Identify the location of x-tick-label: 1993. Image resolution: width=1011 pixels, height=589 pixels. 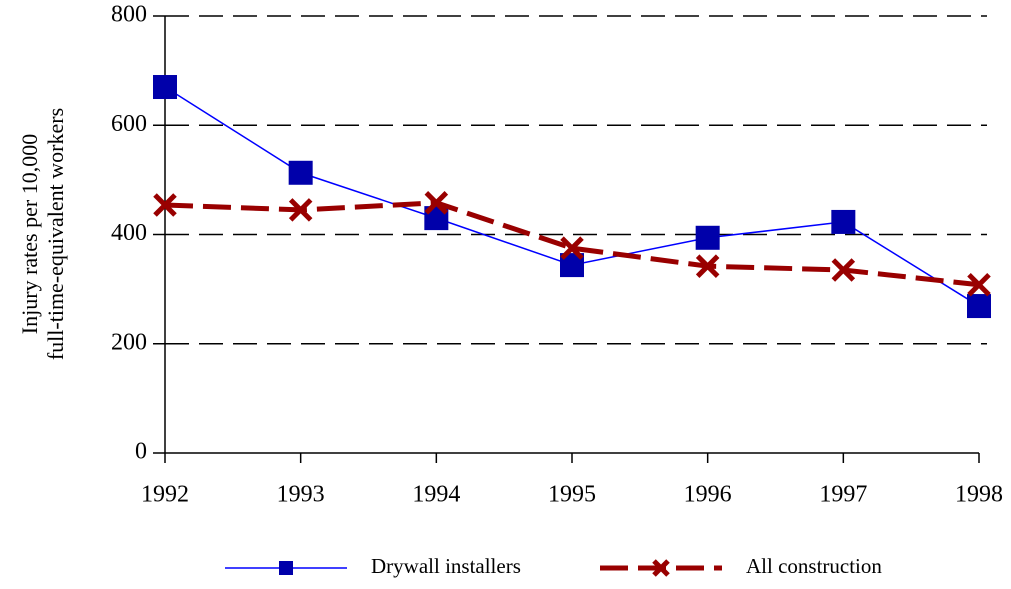
(301, 495).